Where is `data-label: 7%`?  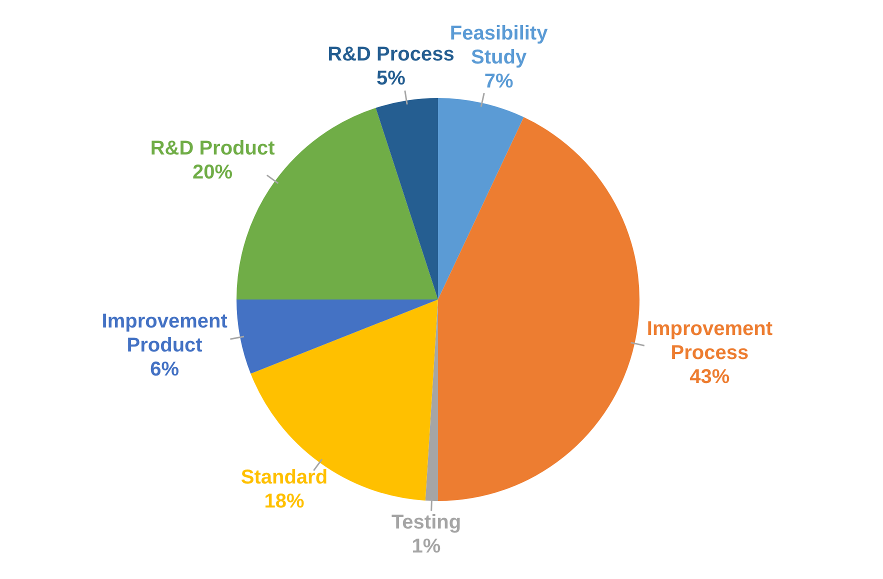
data-label: 7% is located at coordinates (499, 81).